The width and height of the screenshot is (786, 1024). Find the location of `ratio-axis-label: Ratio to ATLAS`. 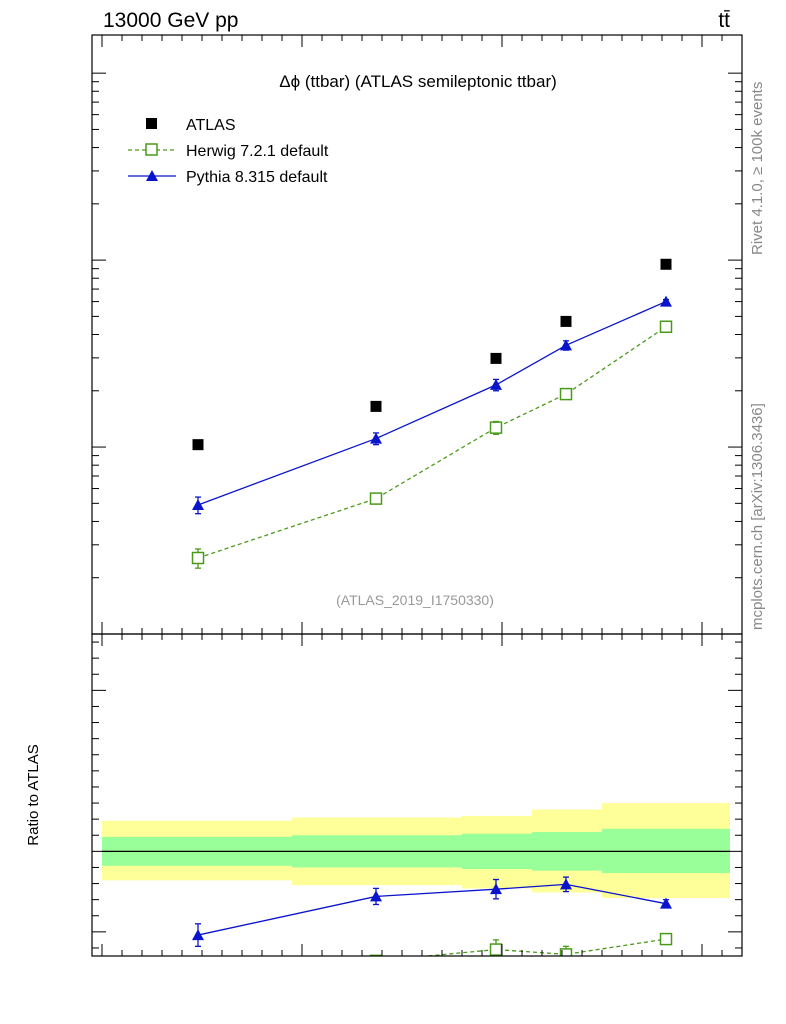

ratio-axis-label: Ratio to ATLAS is located at coordinates (33, 794).